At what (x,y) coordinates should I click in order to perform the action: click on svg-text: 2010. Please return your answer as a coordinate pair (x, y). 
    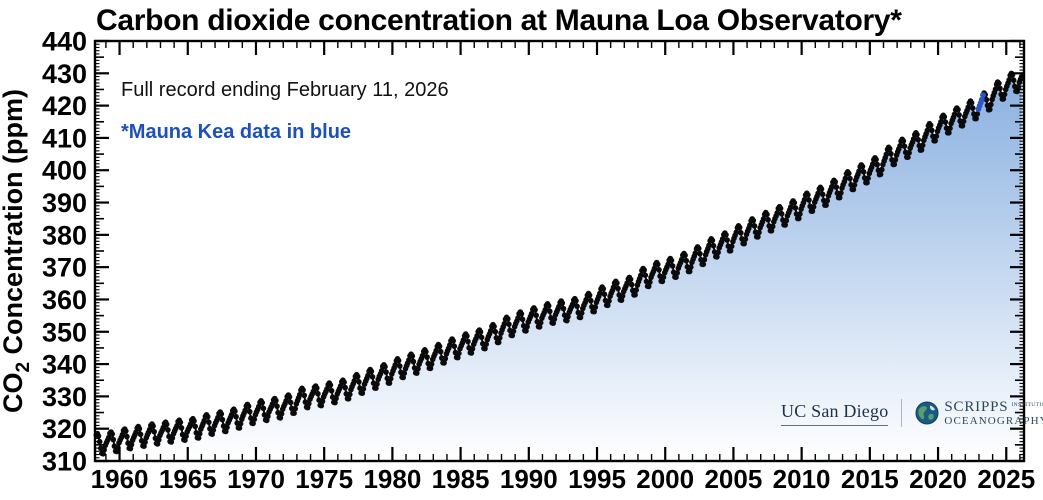
    Looking at the image, I should click on (802, 479).